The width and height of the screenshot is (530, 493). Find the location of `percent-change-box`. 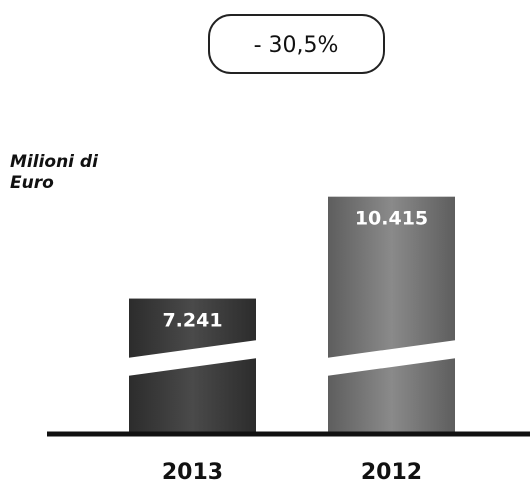

percent-change-box is located at coordinates (296, 44).